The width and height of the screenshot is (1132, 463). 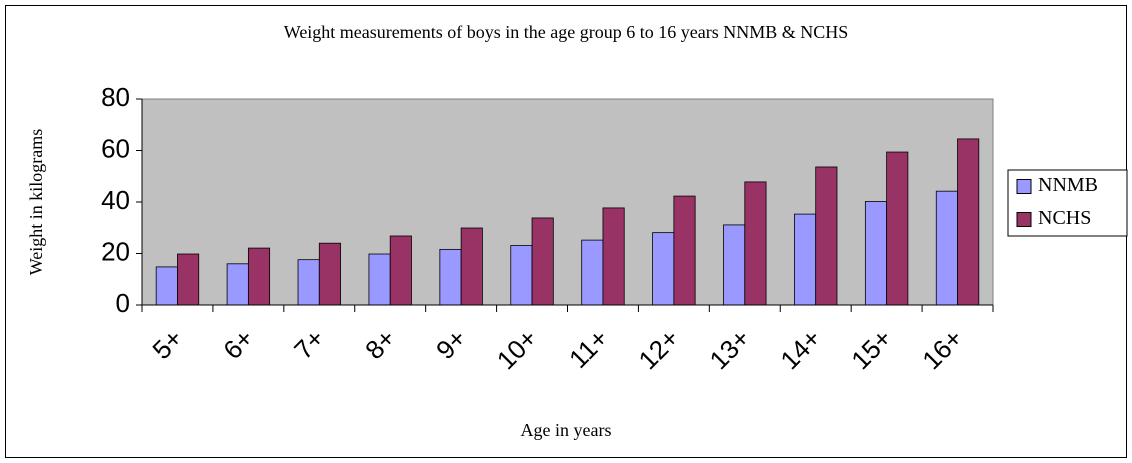 What do you see at coordinates (115, 200) in the screenshot?
I see `y-tick-label: 40` at bounding box center [115, 200].